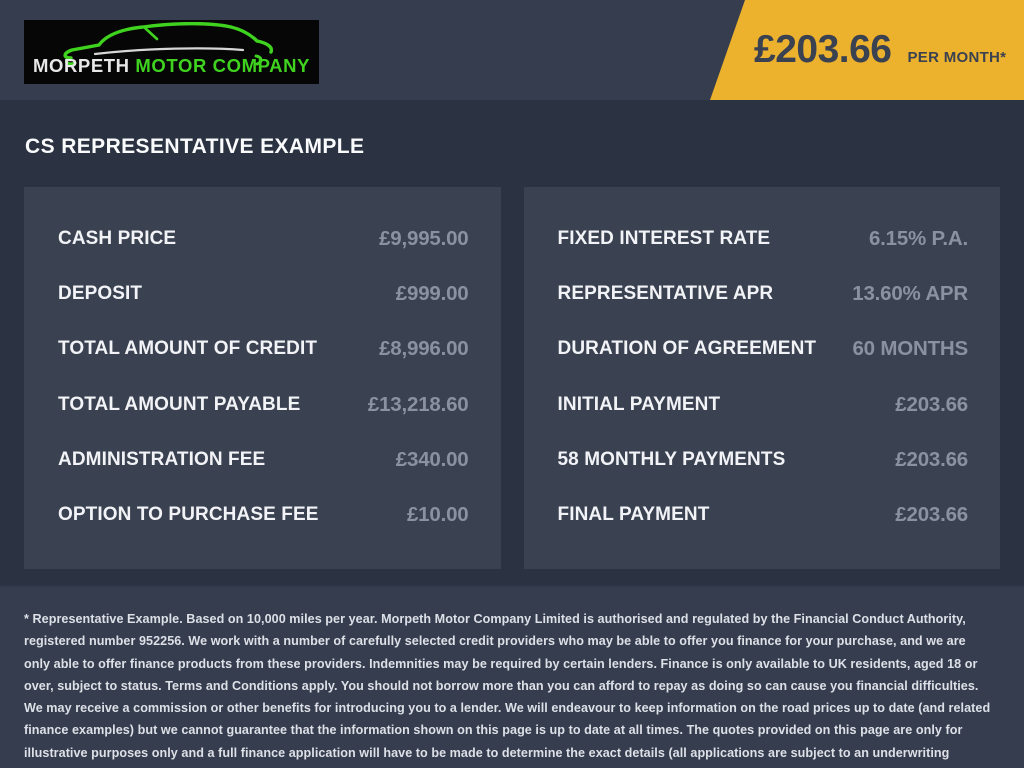  I want to click on logo-wordmark: MORPETH MOTOR COMPANY, so click(171, 66).